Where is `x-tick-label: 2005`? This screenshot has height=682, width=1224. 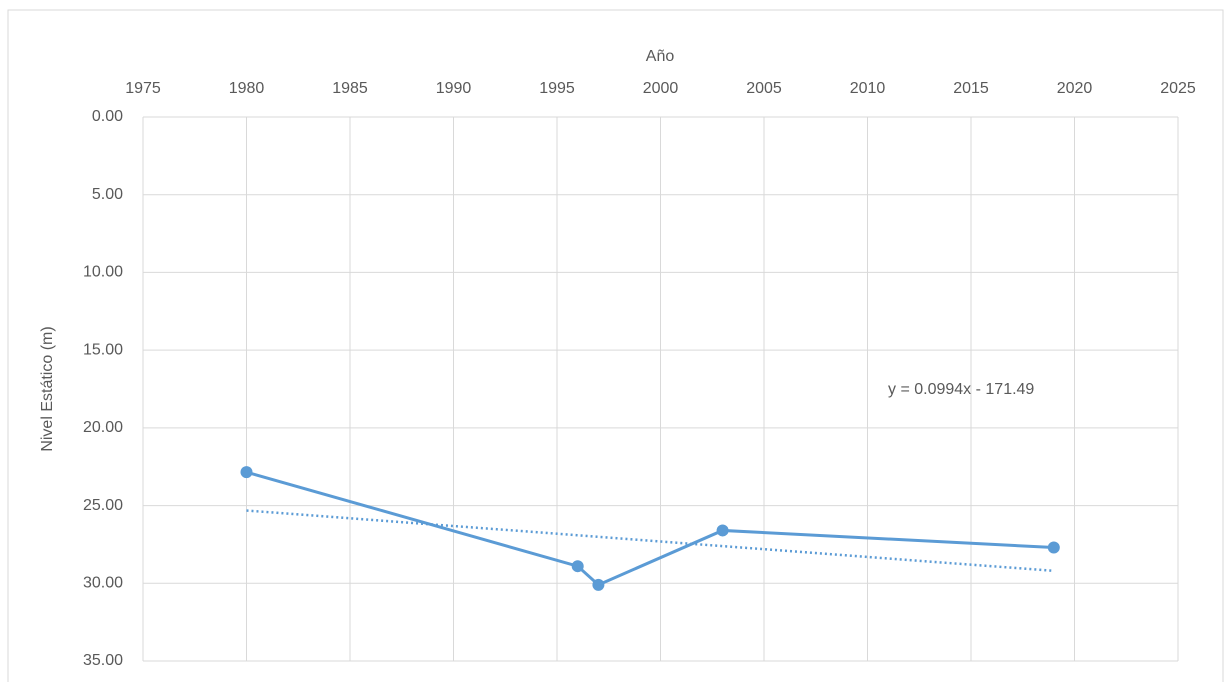 x-tick-label: 2005 is located at coordinates (764, 88).